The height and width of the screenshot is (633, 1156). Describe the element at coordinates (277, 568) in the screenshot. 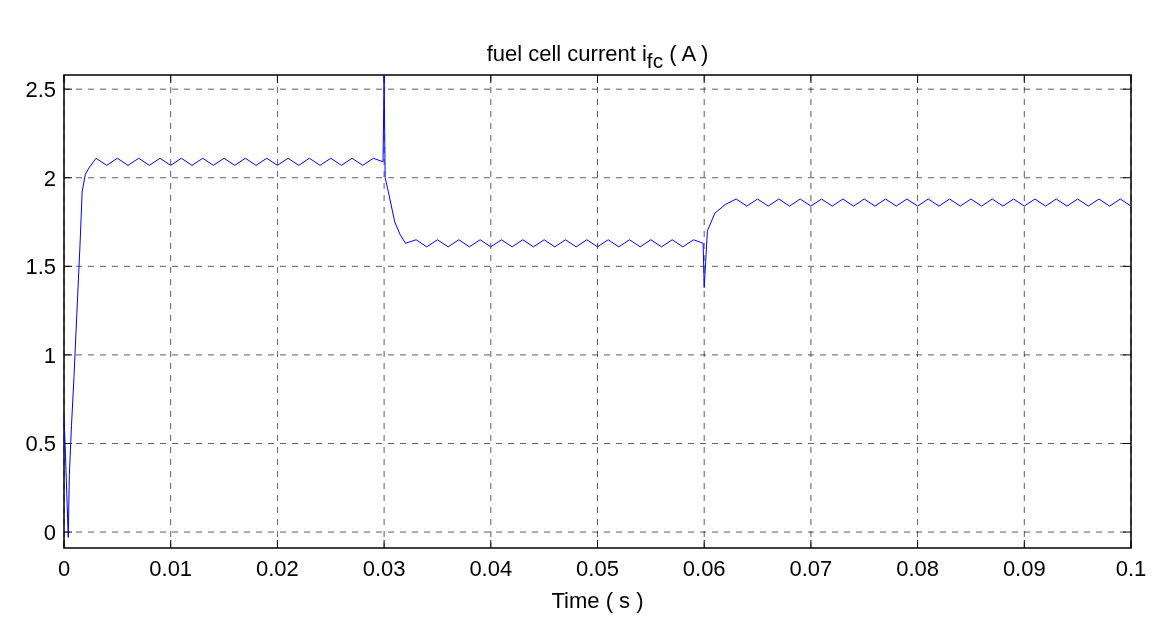

I see `x-tick-label: 0.02` at that location.